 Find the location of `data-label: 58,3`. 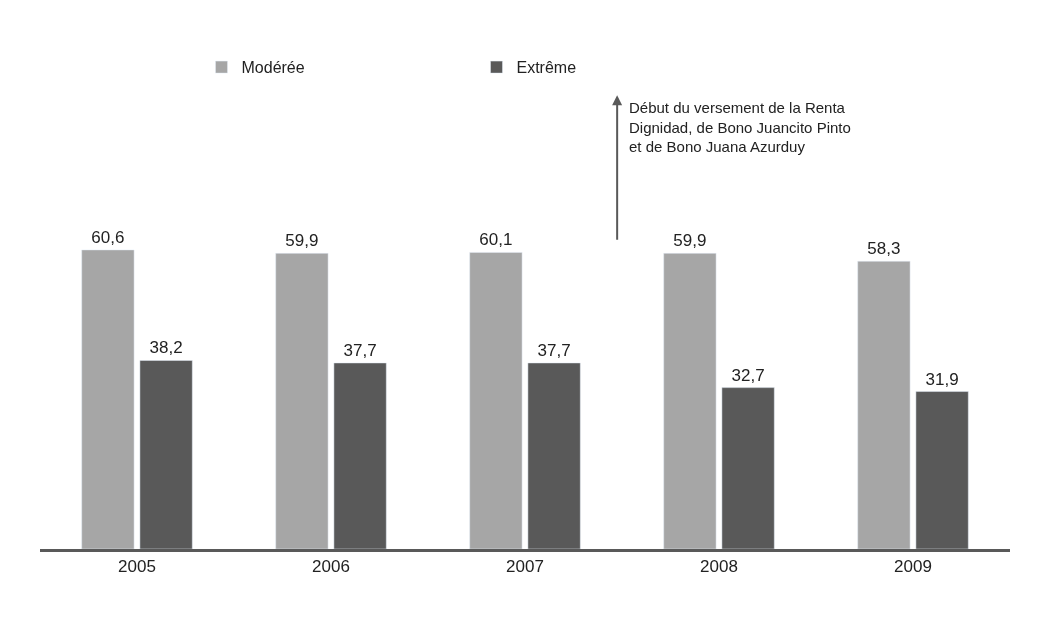

data-label: 58,3 is located at coordinates (884, 249).